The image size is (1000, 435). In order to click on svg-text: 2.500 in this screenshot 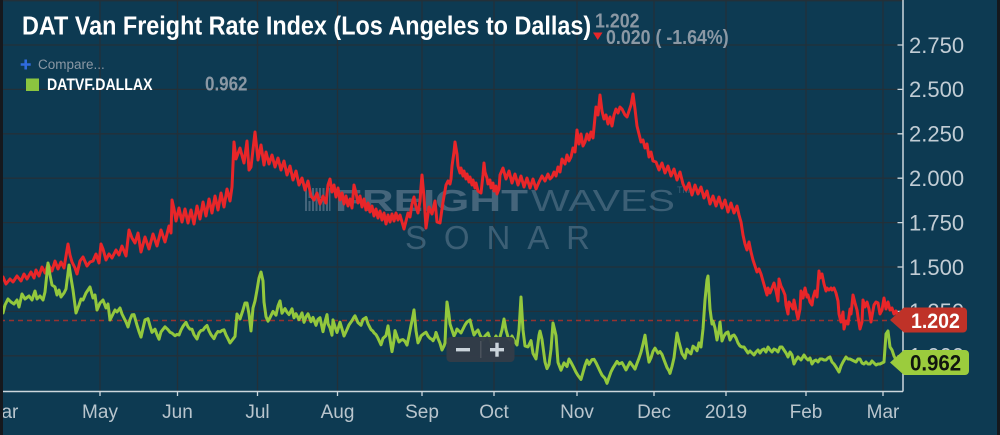, I will do `click(936, 89)`.